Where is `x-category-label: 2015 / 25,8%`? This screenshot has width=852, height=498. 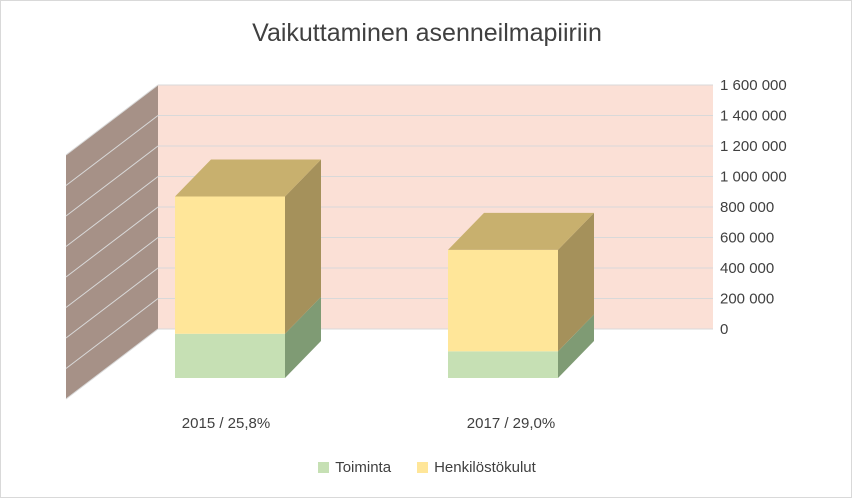 x-category-label: 2015 / 25,8% is located at coordinates (226, 423).